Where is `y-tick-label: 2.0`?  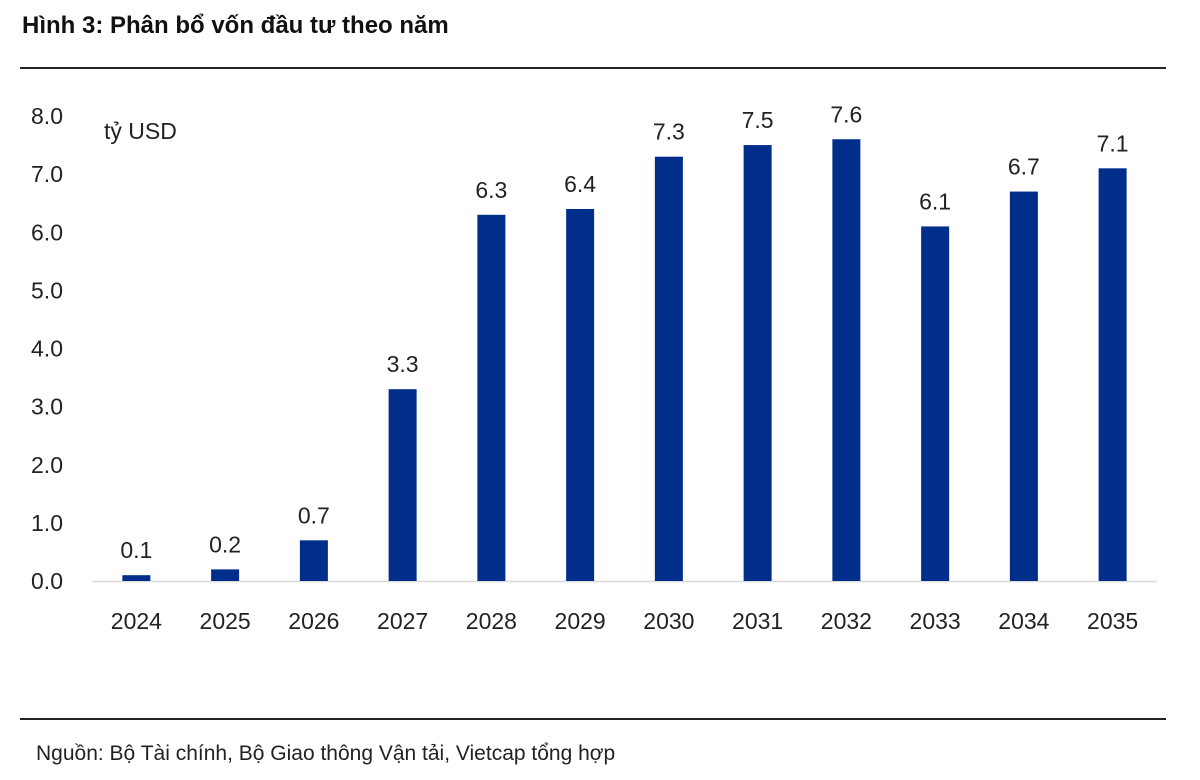
y-tick-label: 2.0 is located at coordinates (47, 465).